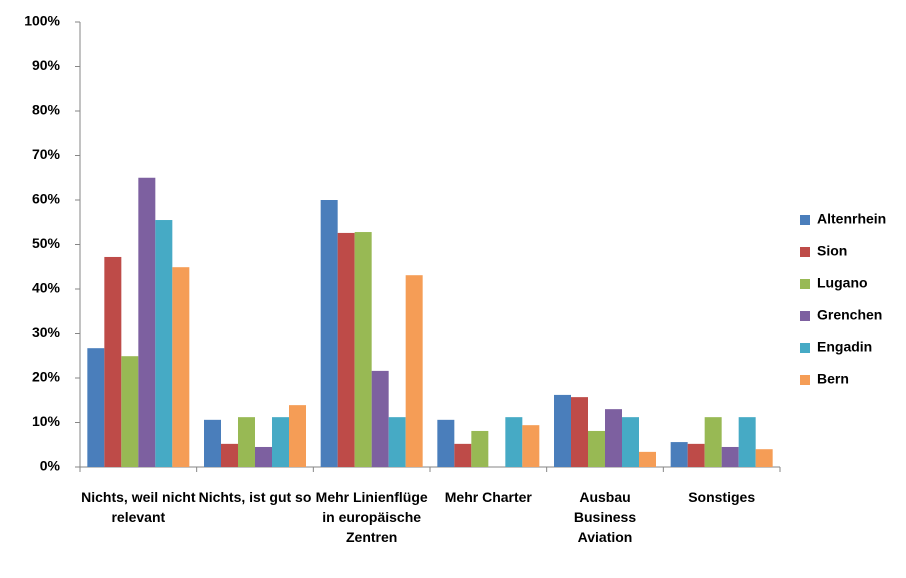 The height and width of the screenshot is (578, 906). What do you see at coordinates (832, 251) in the screenshot?
I see `legend-label: Sion` at bounding box center [832, 251].